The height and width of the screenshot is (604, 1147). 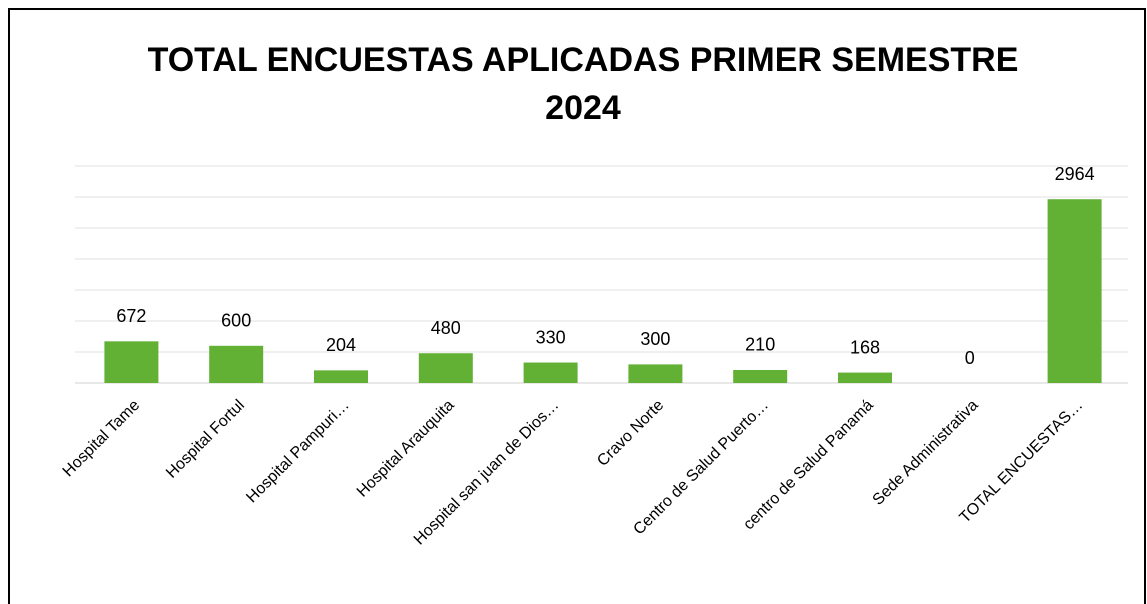 What do you see at coordinates (341, 345) in the screenshot?
I see `data-label: 204` at bounding box center [341, 345].